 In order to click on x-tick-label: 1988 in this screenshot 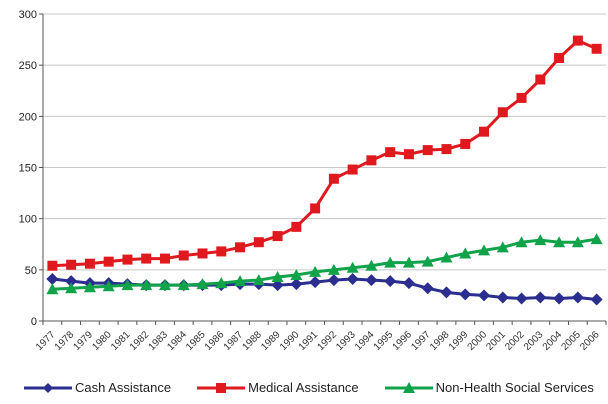, I will do `click(252, 341)`.